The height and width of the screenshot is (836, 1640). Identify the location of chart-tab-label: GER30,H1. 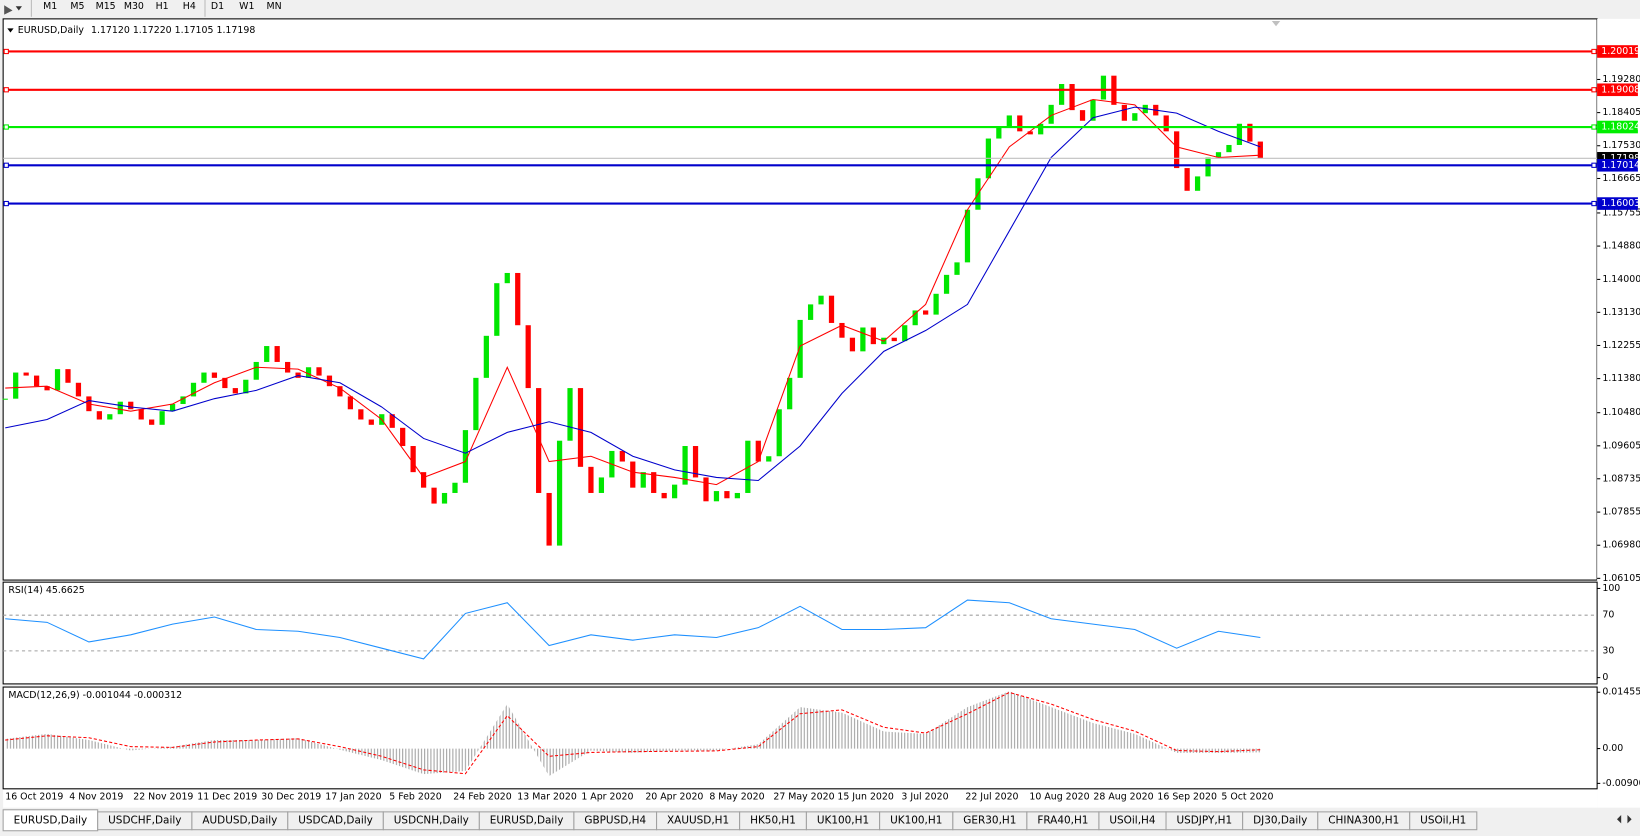
(989, 820).